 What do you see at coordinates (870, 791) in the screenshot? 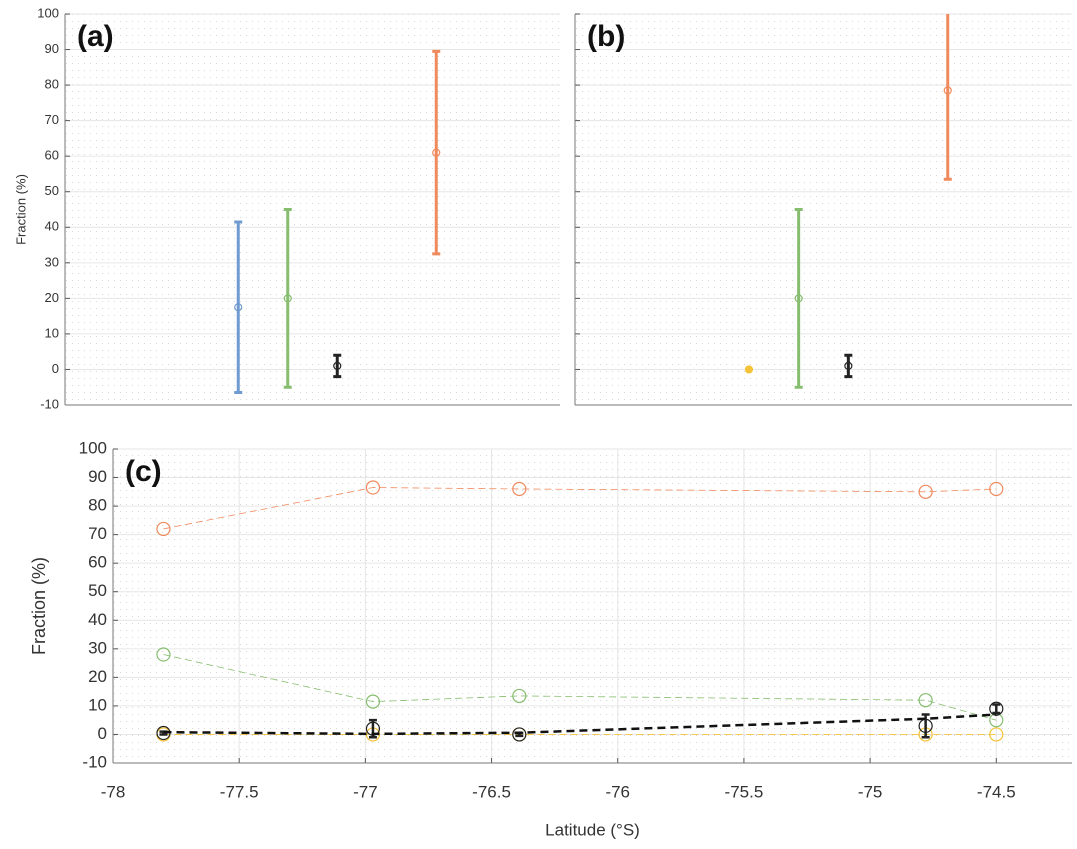
I see `x-tick-label: -75` at bounding box center [870, 791].